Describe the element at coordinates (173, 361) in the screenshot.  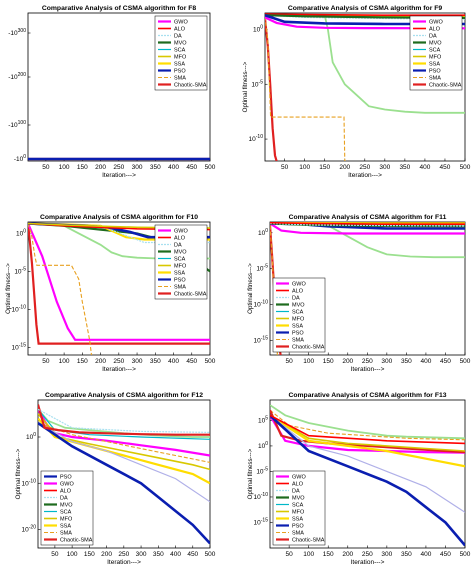
I see `x-tick-label: 400` at that location.